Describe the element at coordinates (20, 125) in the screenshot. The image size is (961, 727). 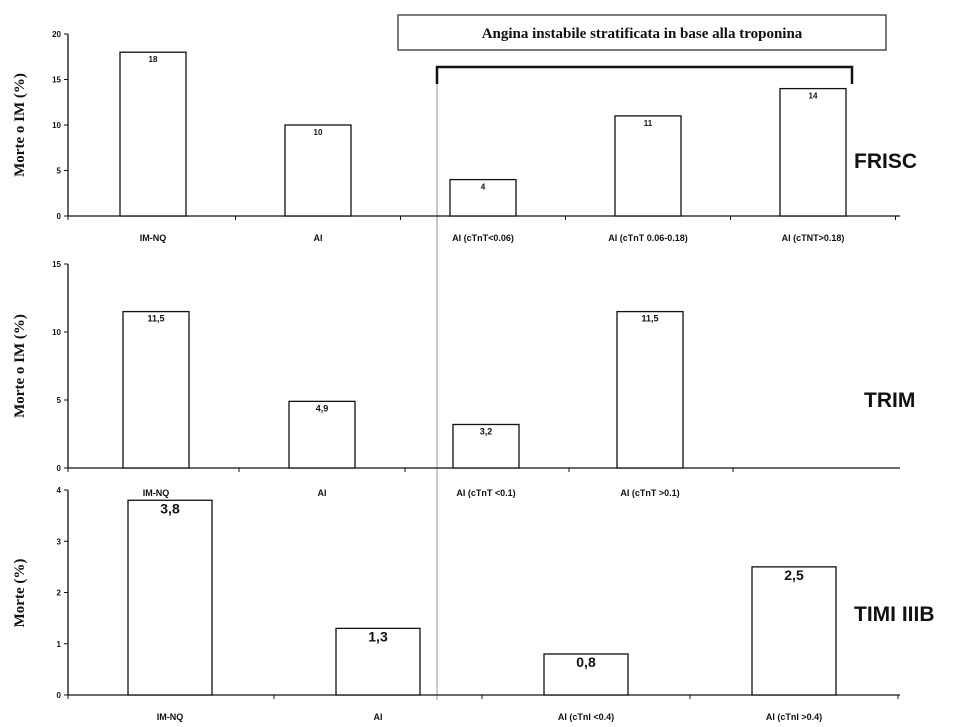
I see `frisc-ylabel: Morte o IM (%)` at that location.